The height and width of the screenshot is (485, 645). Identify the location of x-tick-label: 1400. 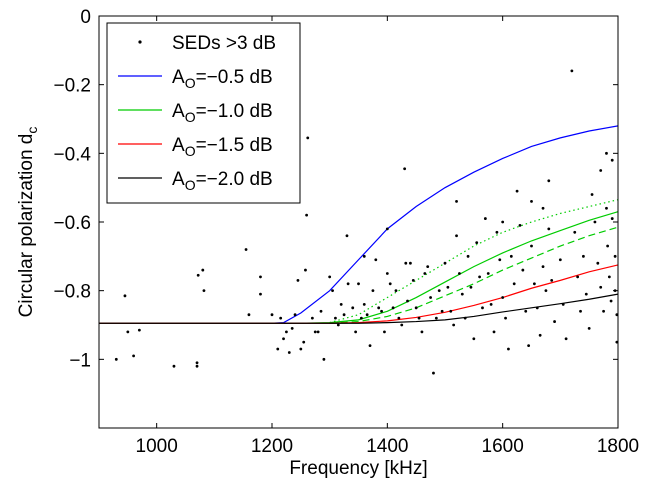
(387, 446).